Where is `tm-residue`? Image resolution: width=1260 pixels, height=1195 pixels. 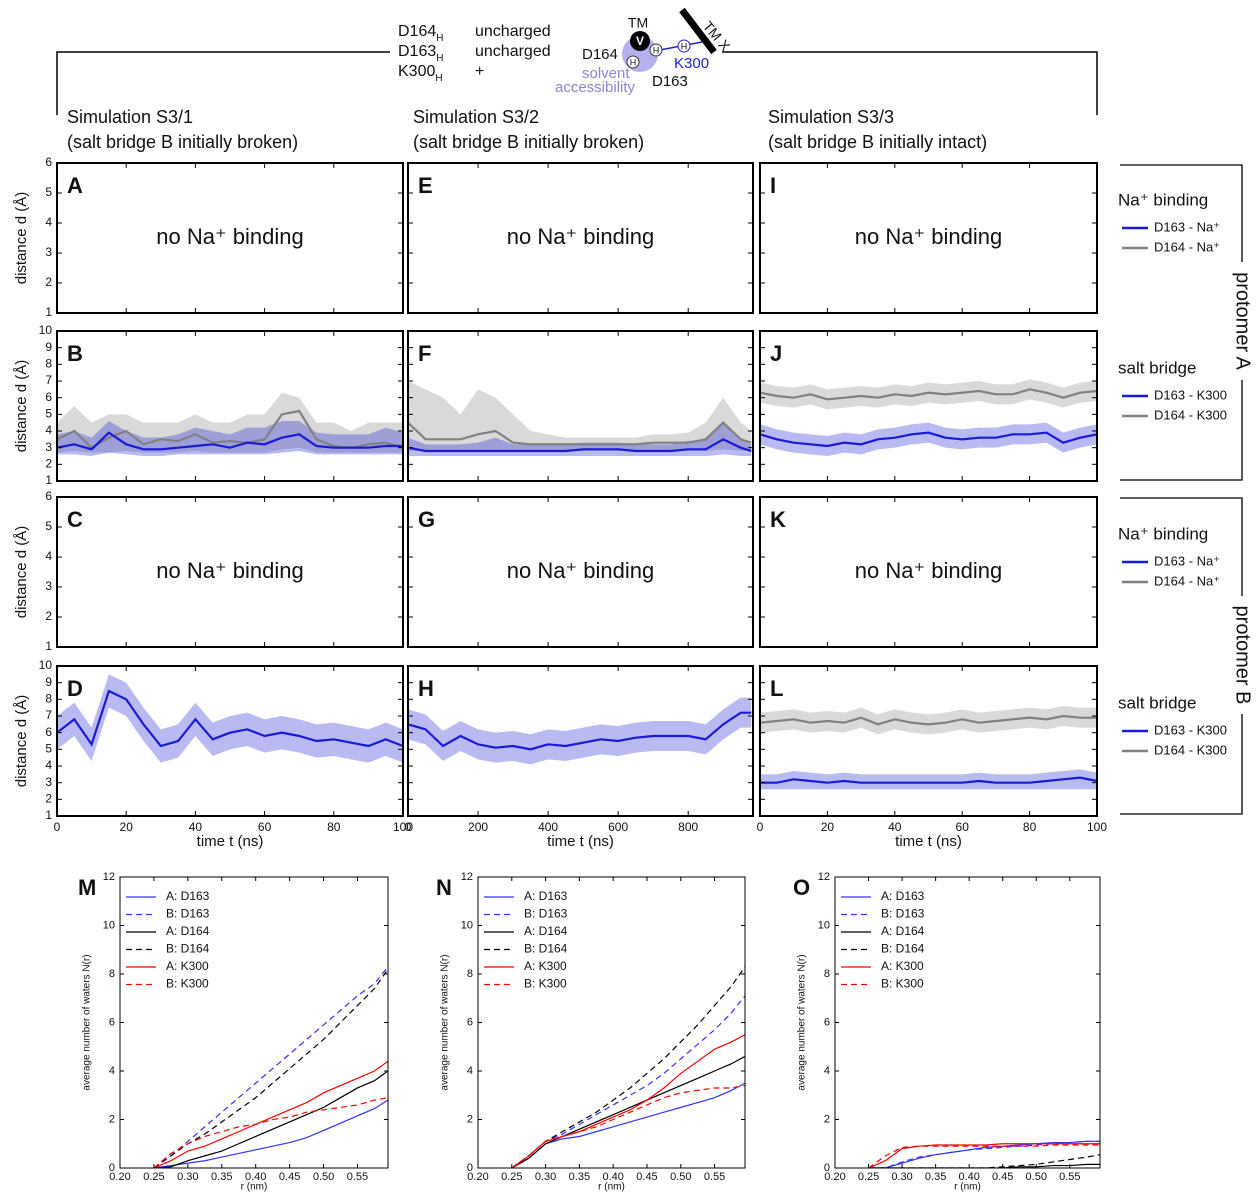 tm-residue is located at coordinates (640, 41).